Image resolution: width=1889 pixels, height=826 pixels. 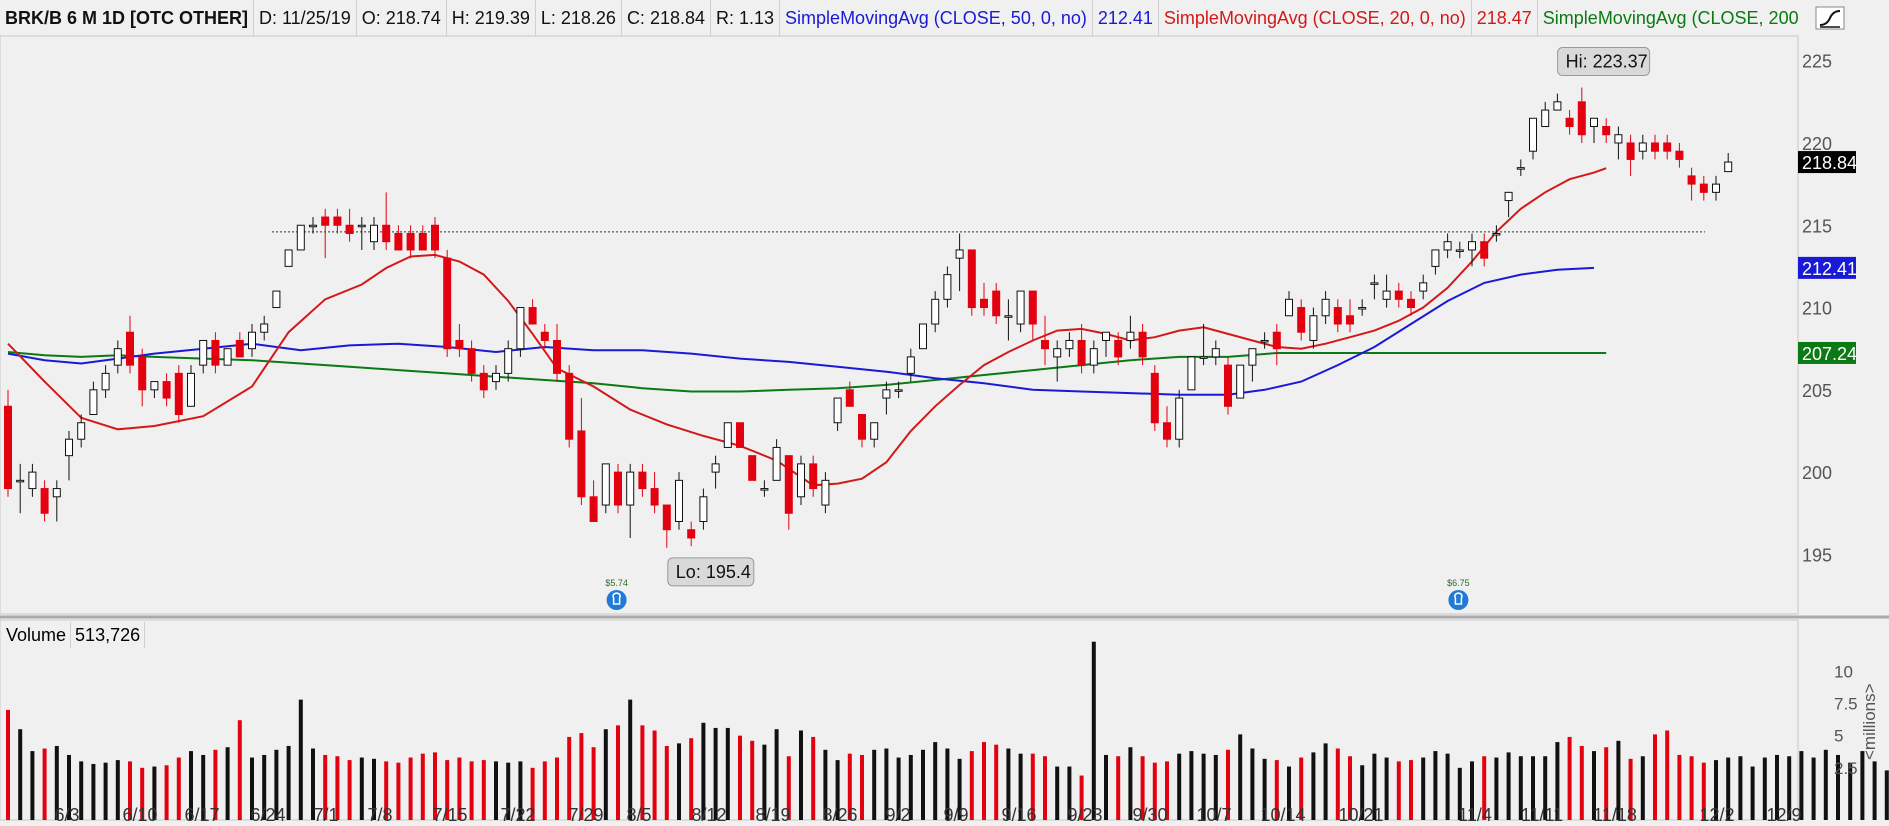 What do you see at coordinates (1458, 583) in the screenshot?
I see `dividend-value: $6.75` at bounding box center [1458, 583].